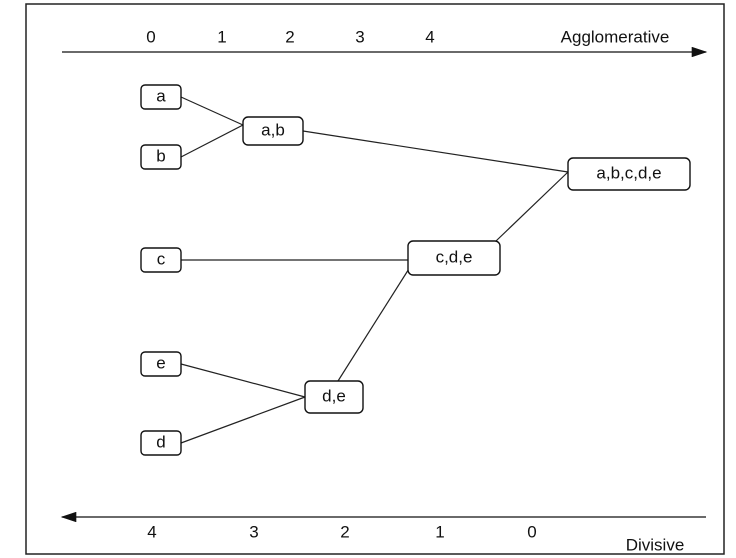  What do you see at coordinates (615, 36) in the screenshot?
I see `axis-label: Agglomerative` at bounding box center [615, 36].